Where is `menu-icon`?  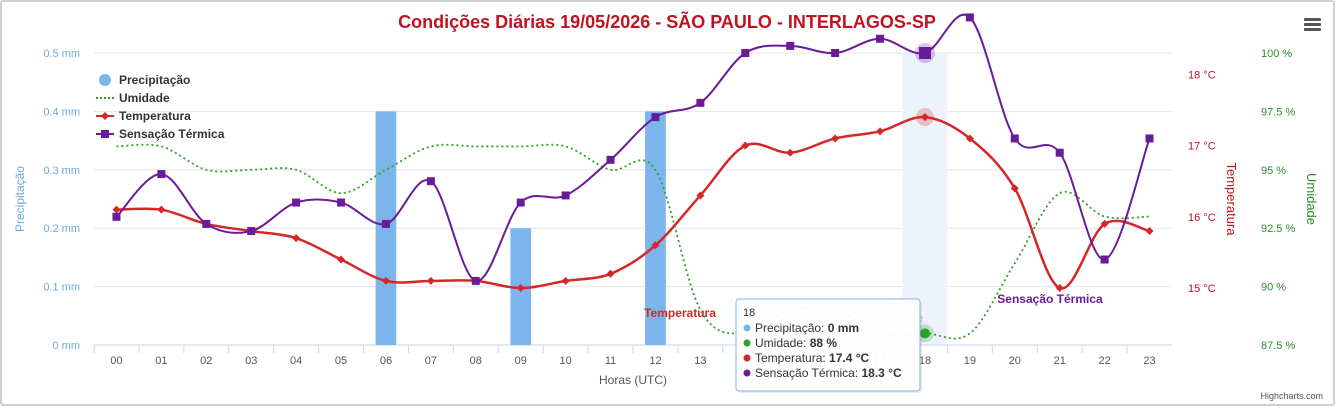 menu-icon is located at coordinates (1312, 24).